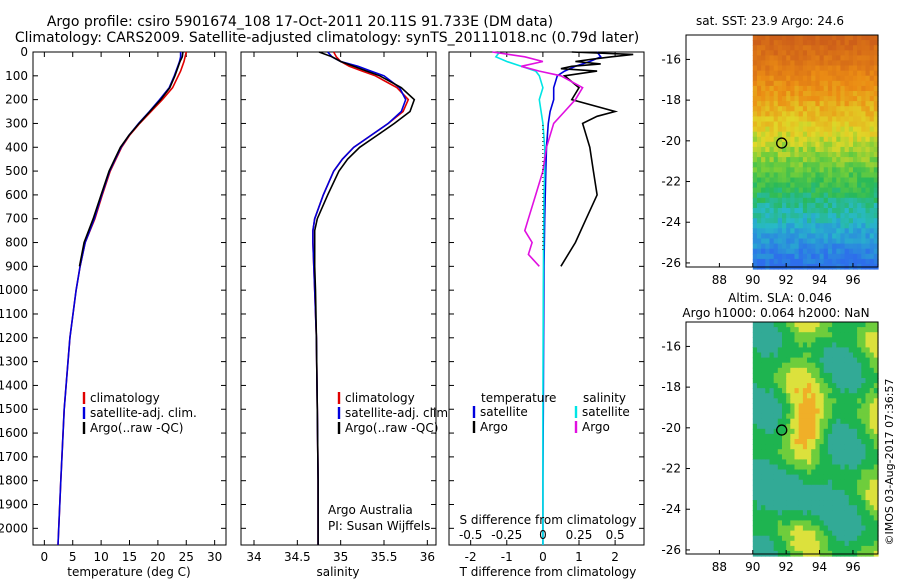 This screenshot has height=580, width=900. I want to click on depth-tick-label: 500, so click(16, 171).